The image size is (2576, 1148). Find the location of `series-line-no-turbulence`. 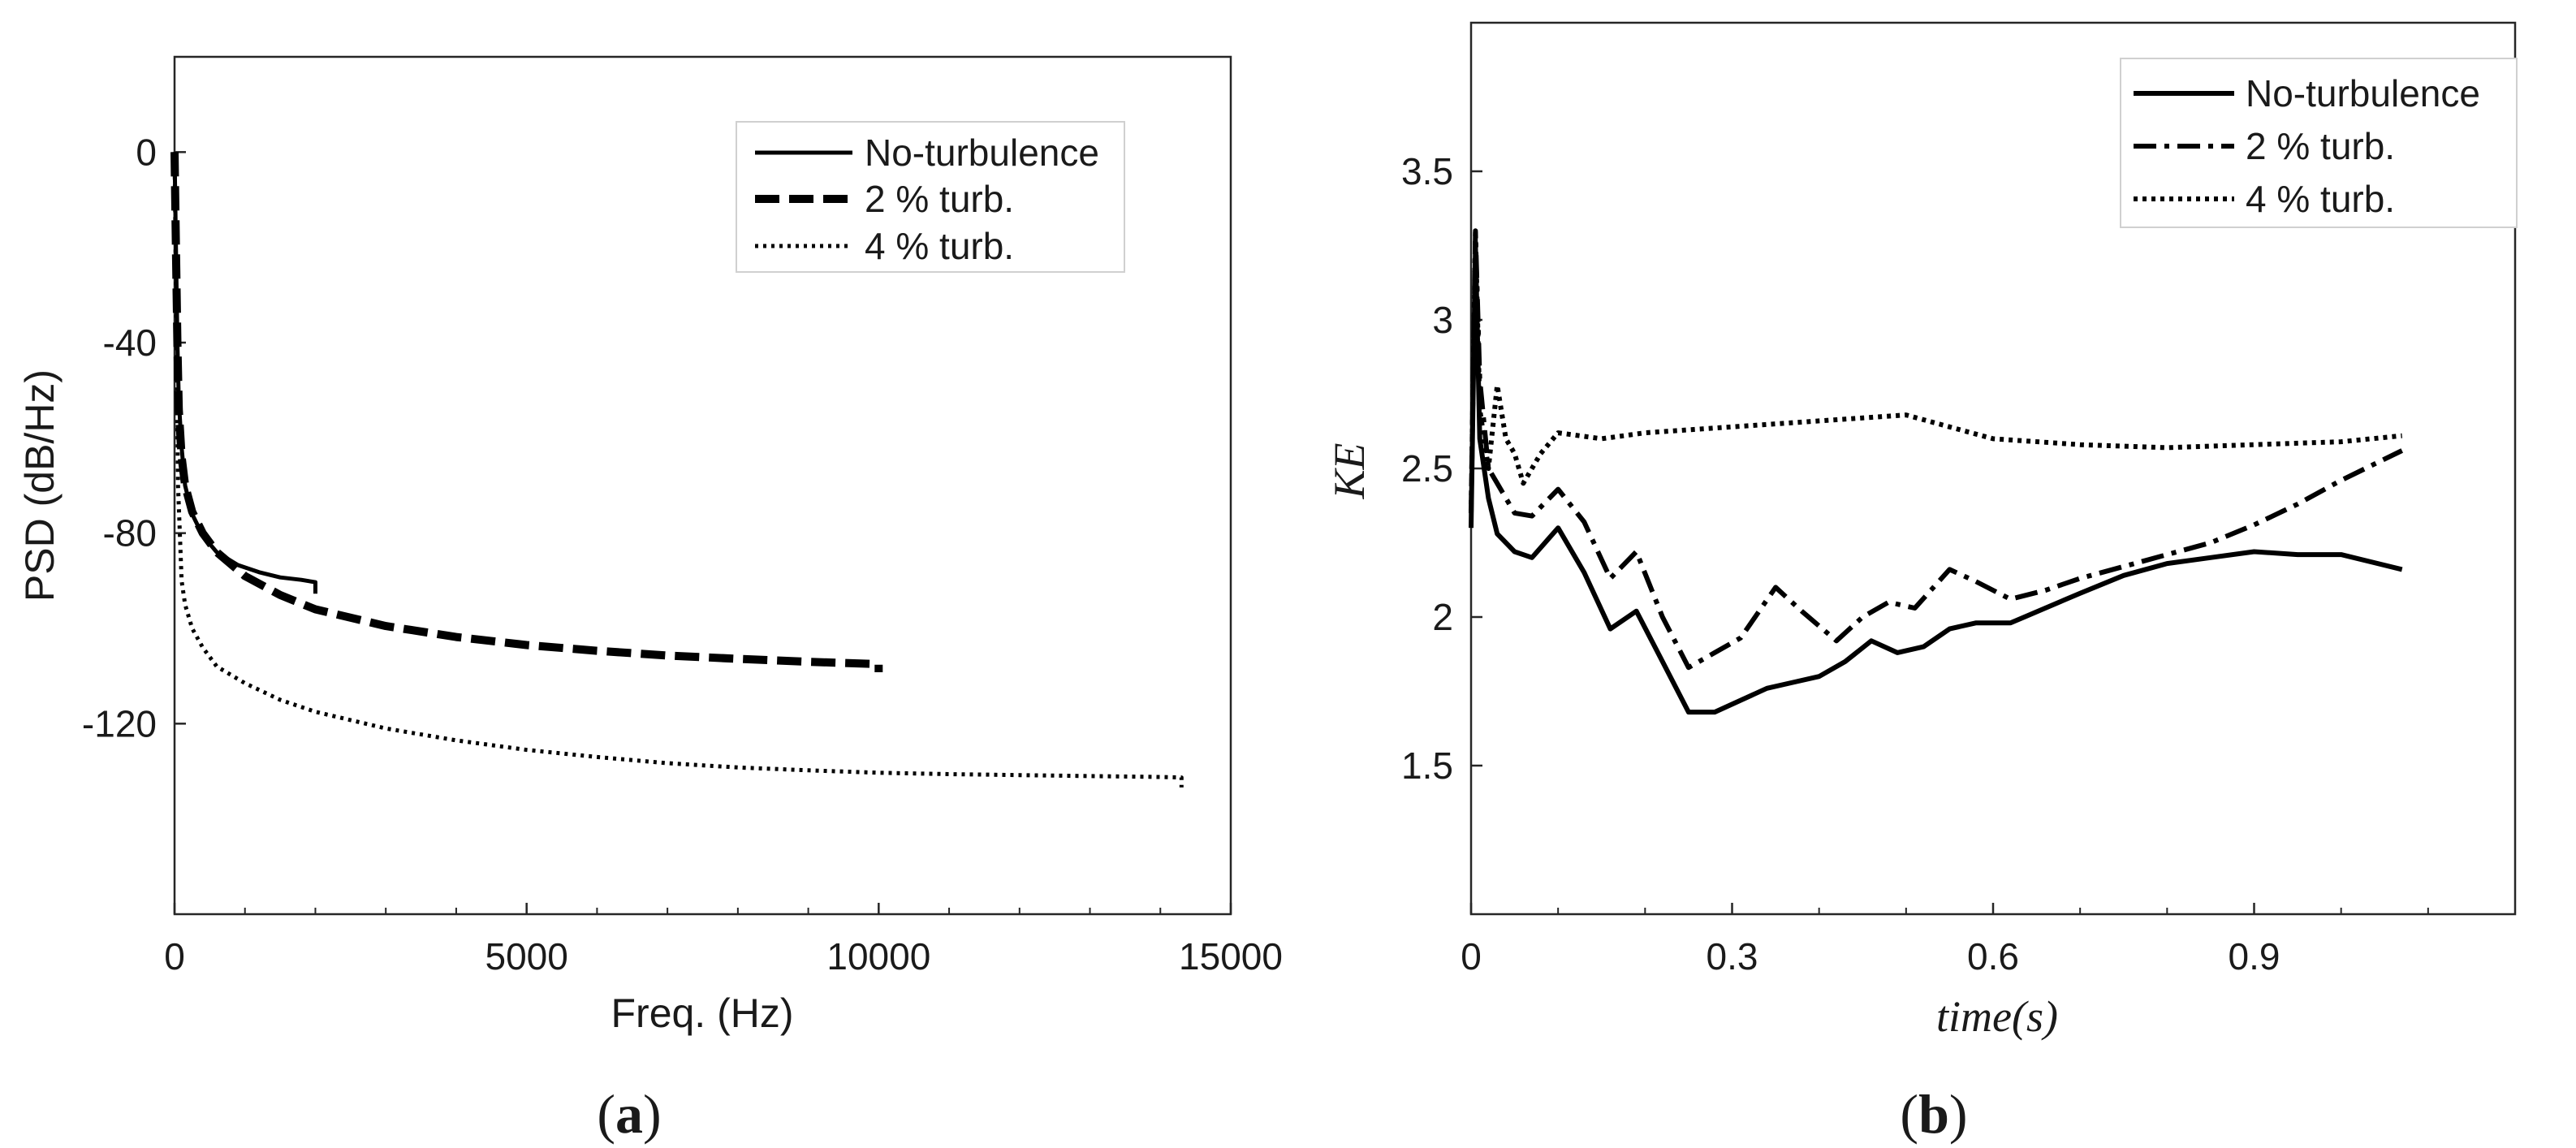

series-line-no-turbulence is located at coordinates (1936, 479).